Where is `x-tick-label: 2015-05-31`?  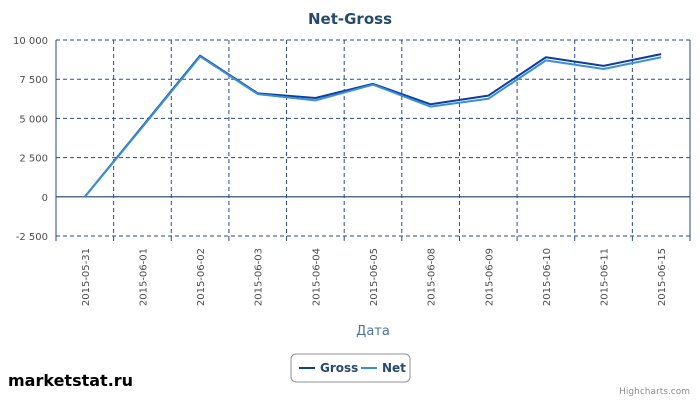
x-tick-label: 2015-05-31 is located at coordinates (86, 277).